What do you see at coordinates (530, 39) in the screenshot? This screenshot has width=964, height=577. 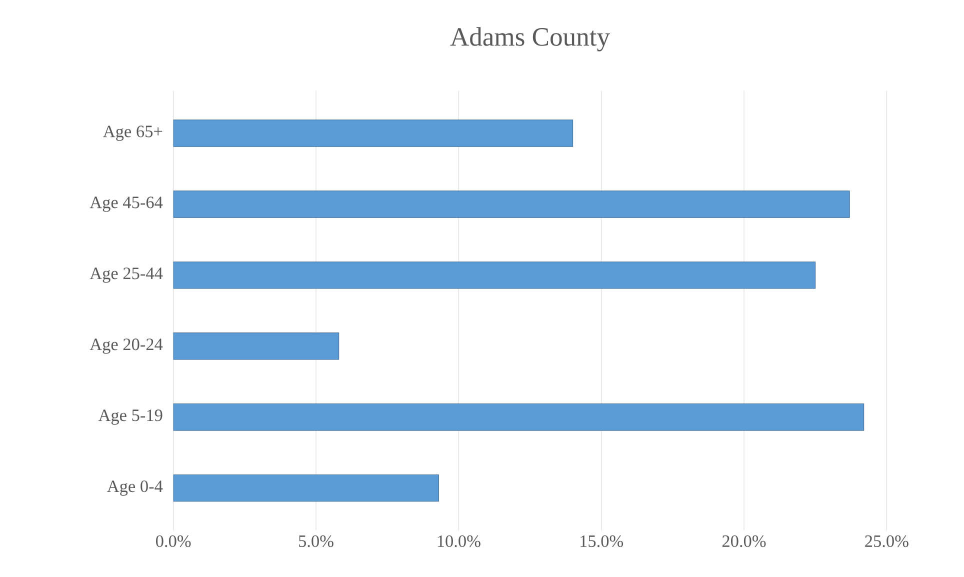 I see `chart-title: Adams County` at bounding box center [530, 39].